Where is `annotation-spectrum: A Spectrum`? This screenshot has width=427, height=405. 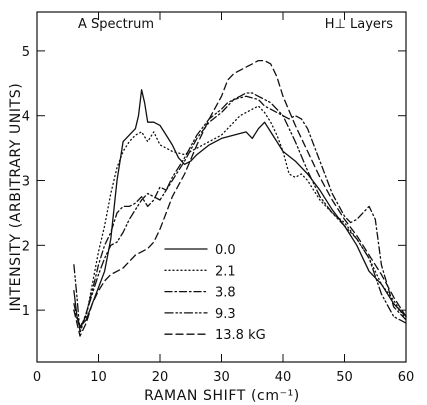
annotation-spectrum: A Spectrum is located at coordinates (116, 24).